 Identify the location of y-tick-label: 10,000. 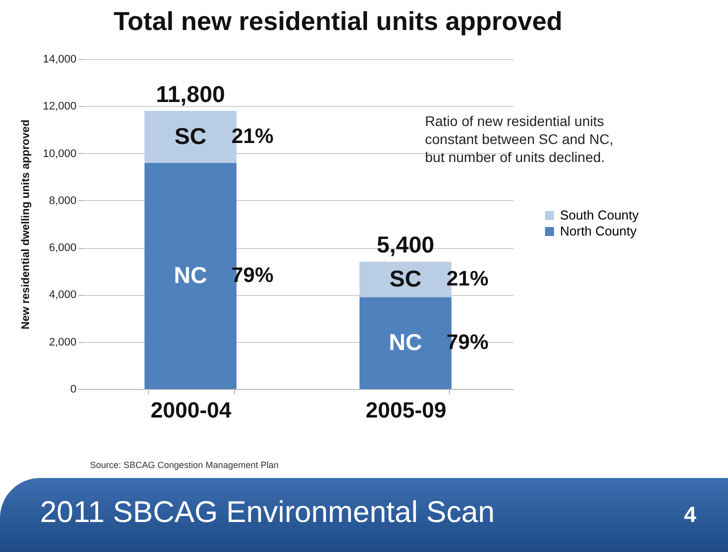
(59, 154).